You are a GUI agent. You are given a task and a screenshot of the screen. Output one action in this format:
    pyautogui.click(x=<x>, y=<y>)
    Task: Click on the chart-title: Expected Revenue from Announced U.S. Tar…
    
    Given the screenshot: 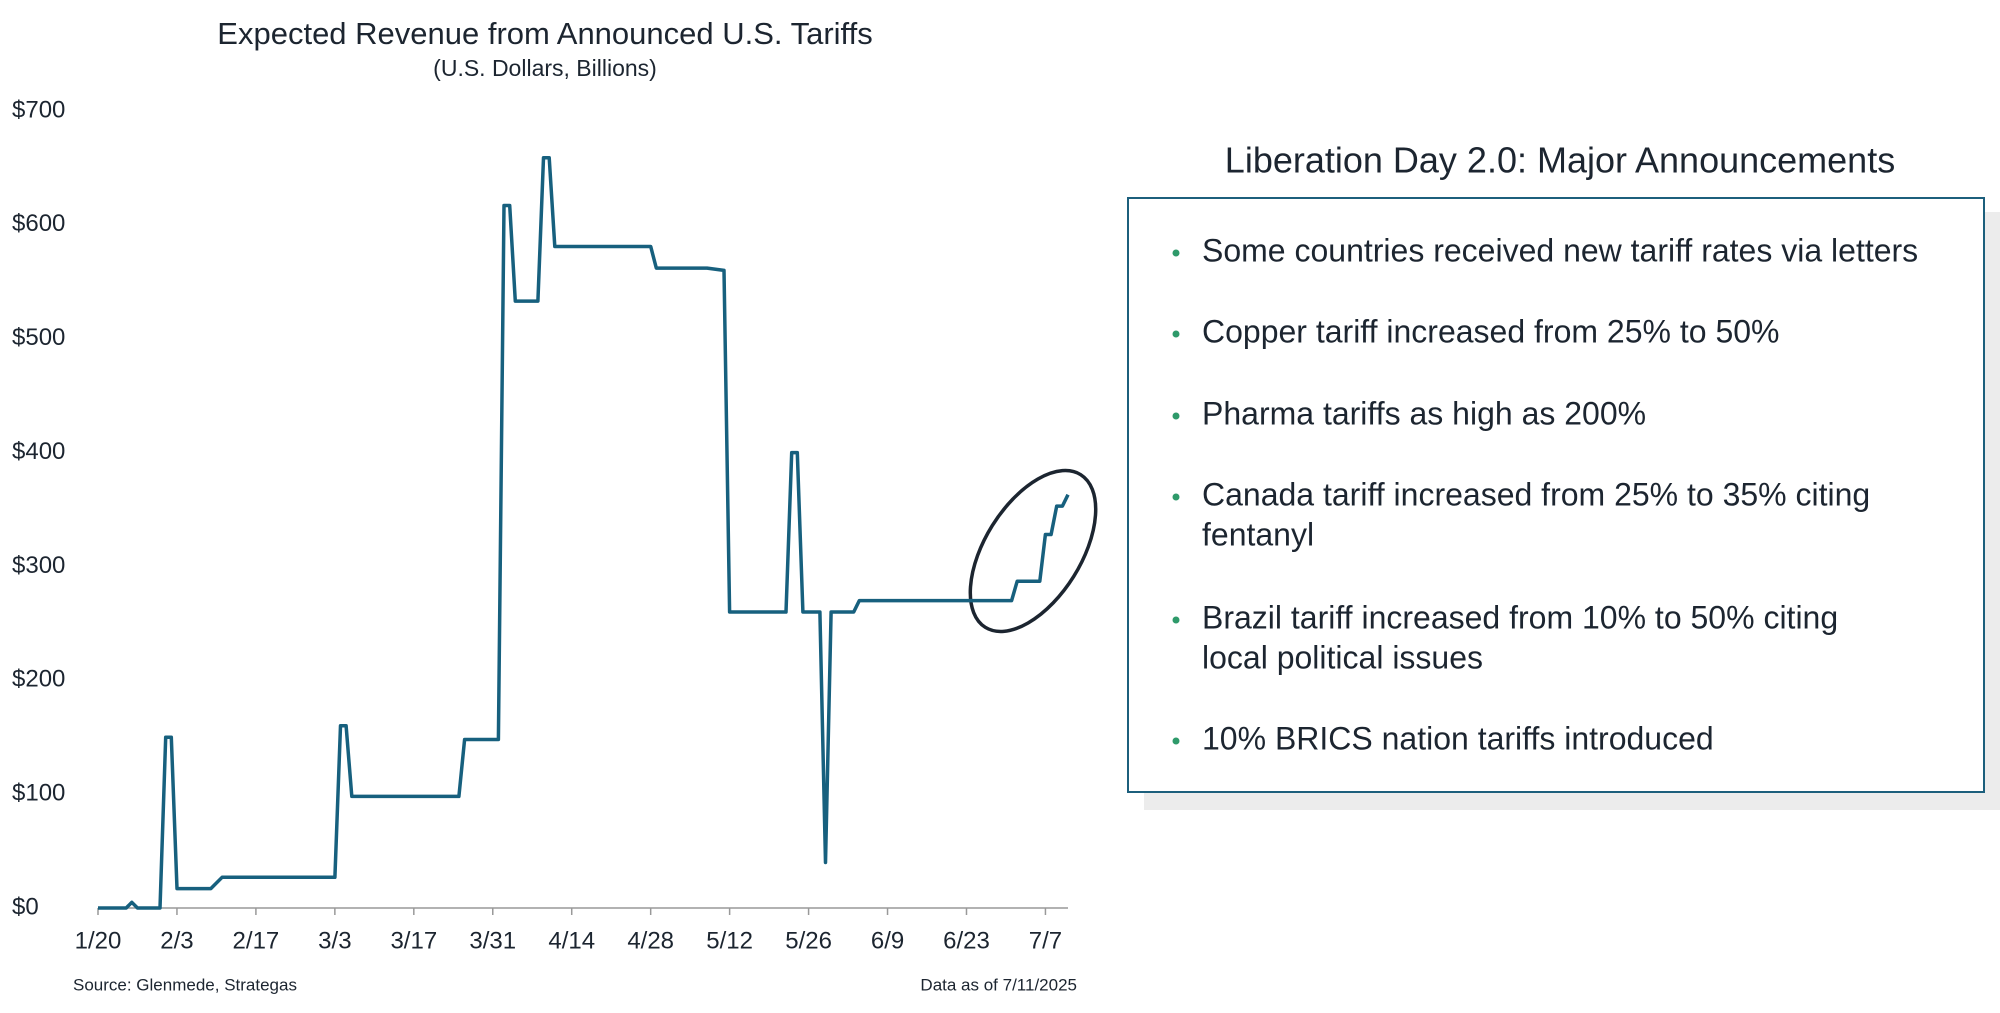 What is the action you would take?
    pyautogui.click(x=544, y=33)
    